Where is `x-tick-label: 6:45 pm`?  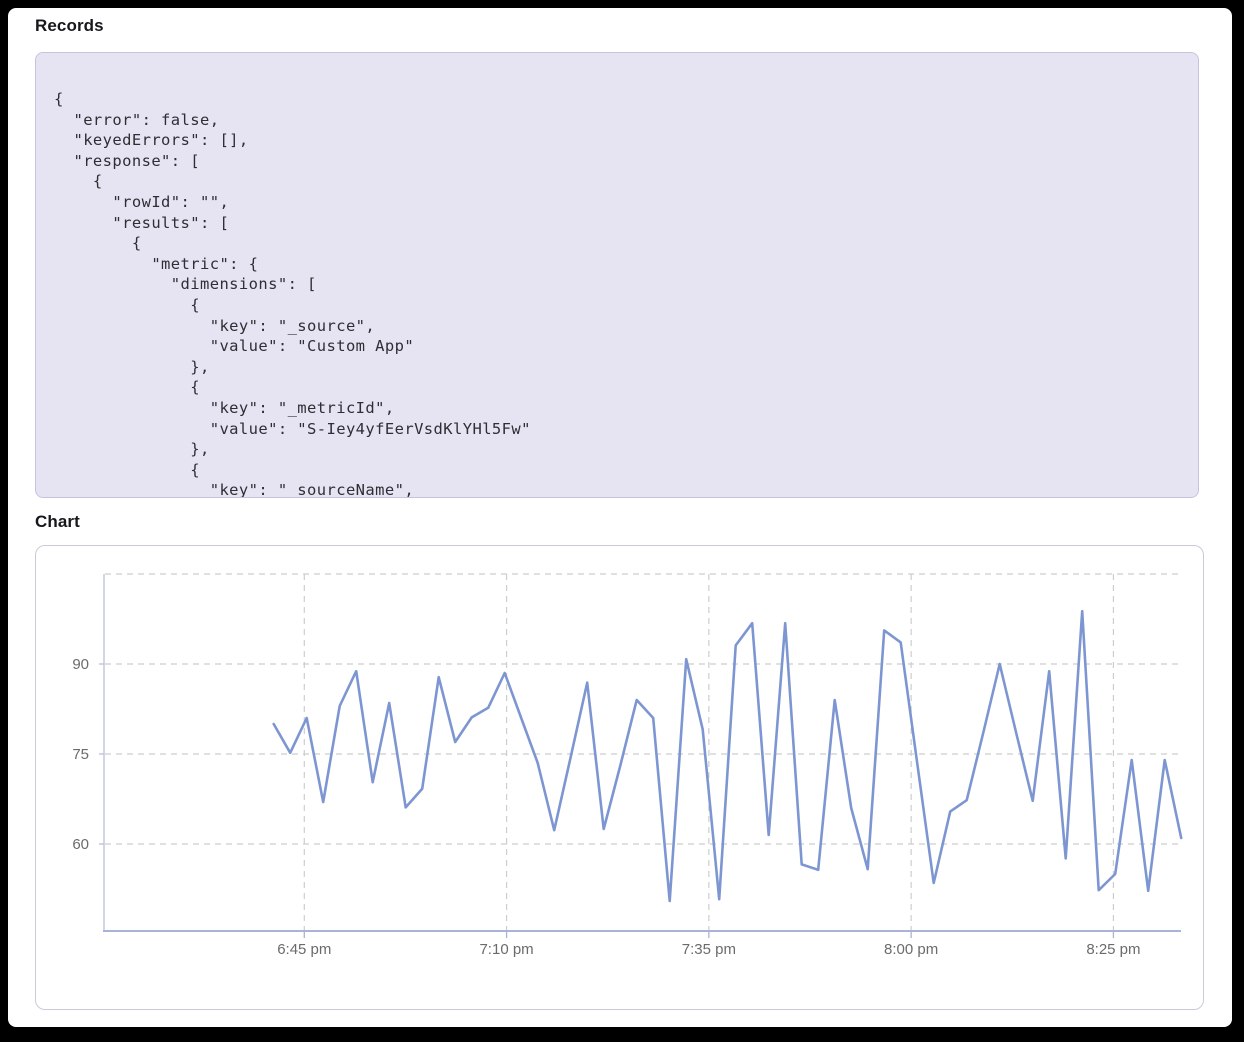 x-tick-label: 6:45 pm is located at coordinates (304, 949).